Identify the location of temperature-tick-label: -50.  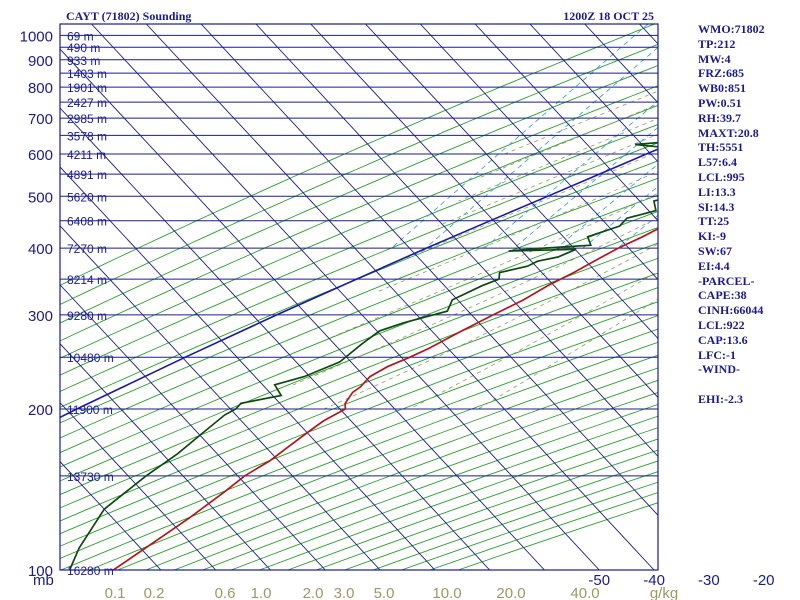
(599, 580).